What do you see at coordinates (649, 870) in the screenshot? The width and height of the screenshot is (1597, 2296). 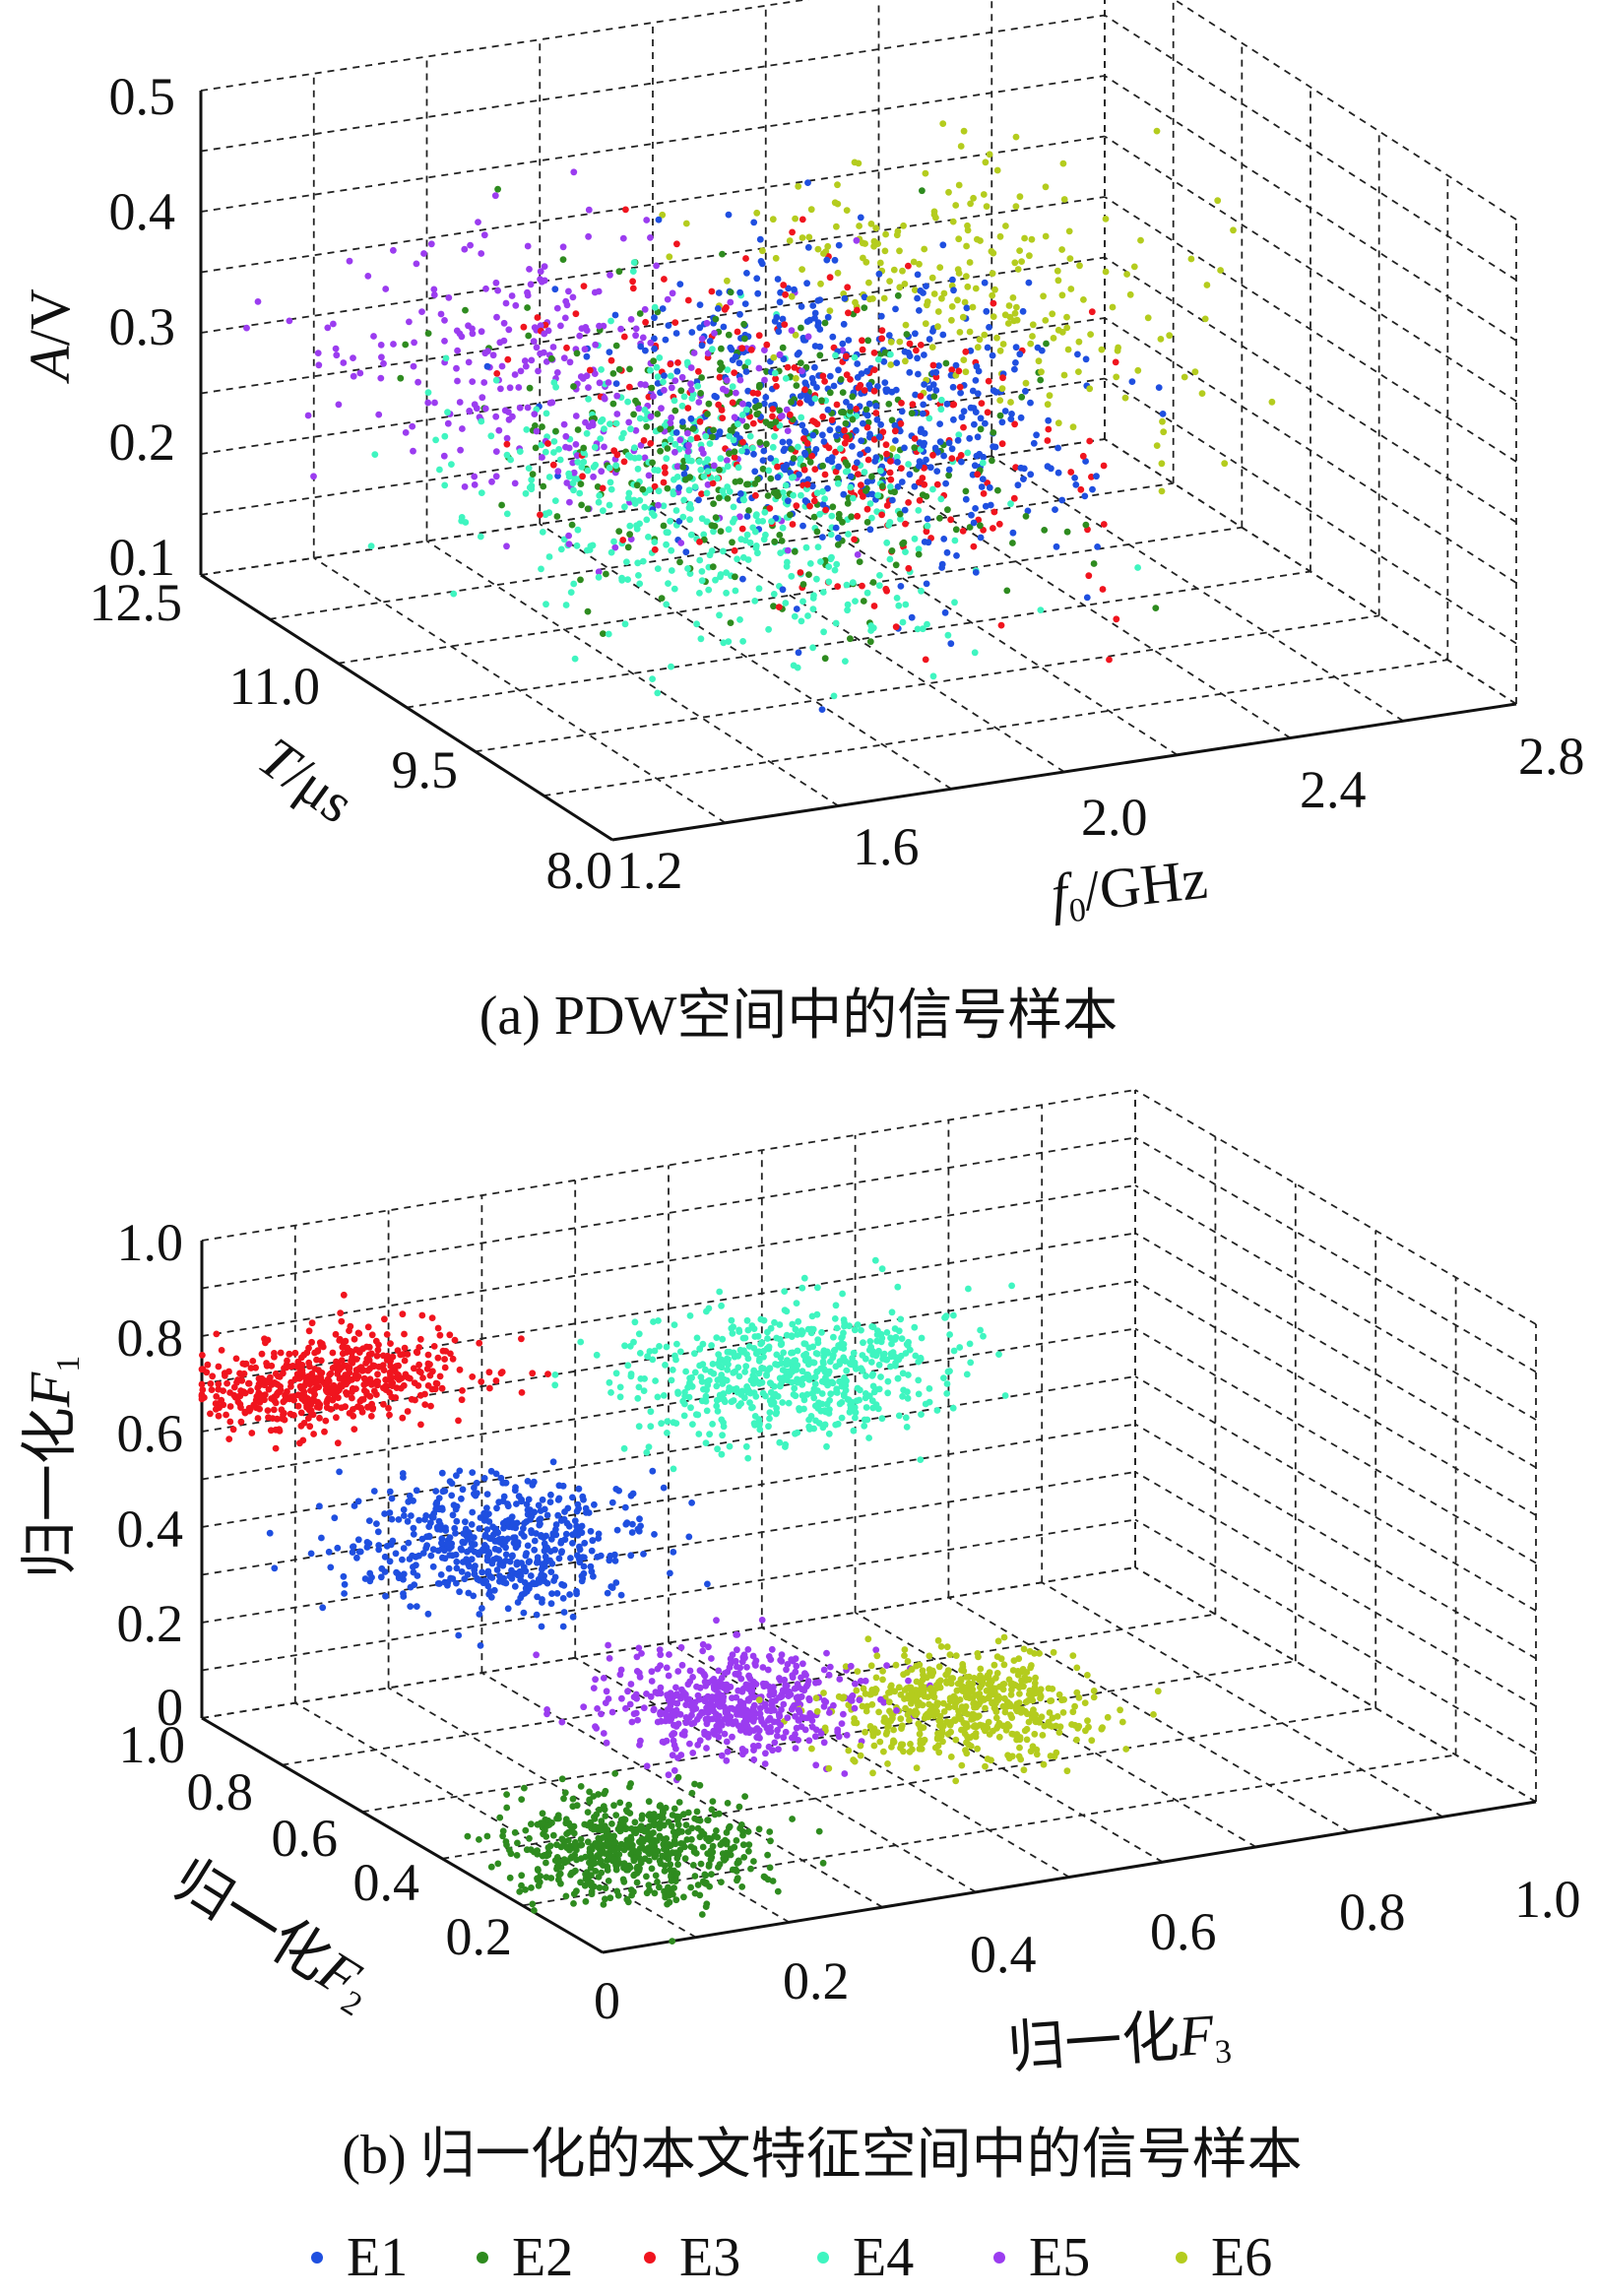 I see `a-x-tick: 1.2` at bounding box center [649, 870].